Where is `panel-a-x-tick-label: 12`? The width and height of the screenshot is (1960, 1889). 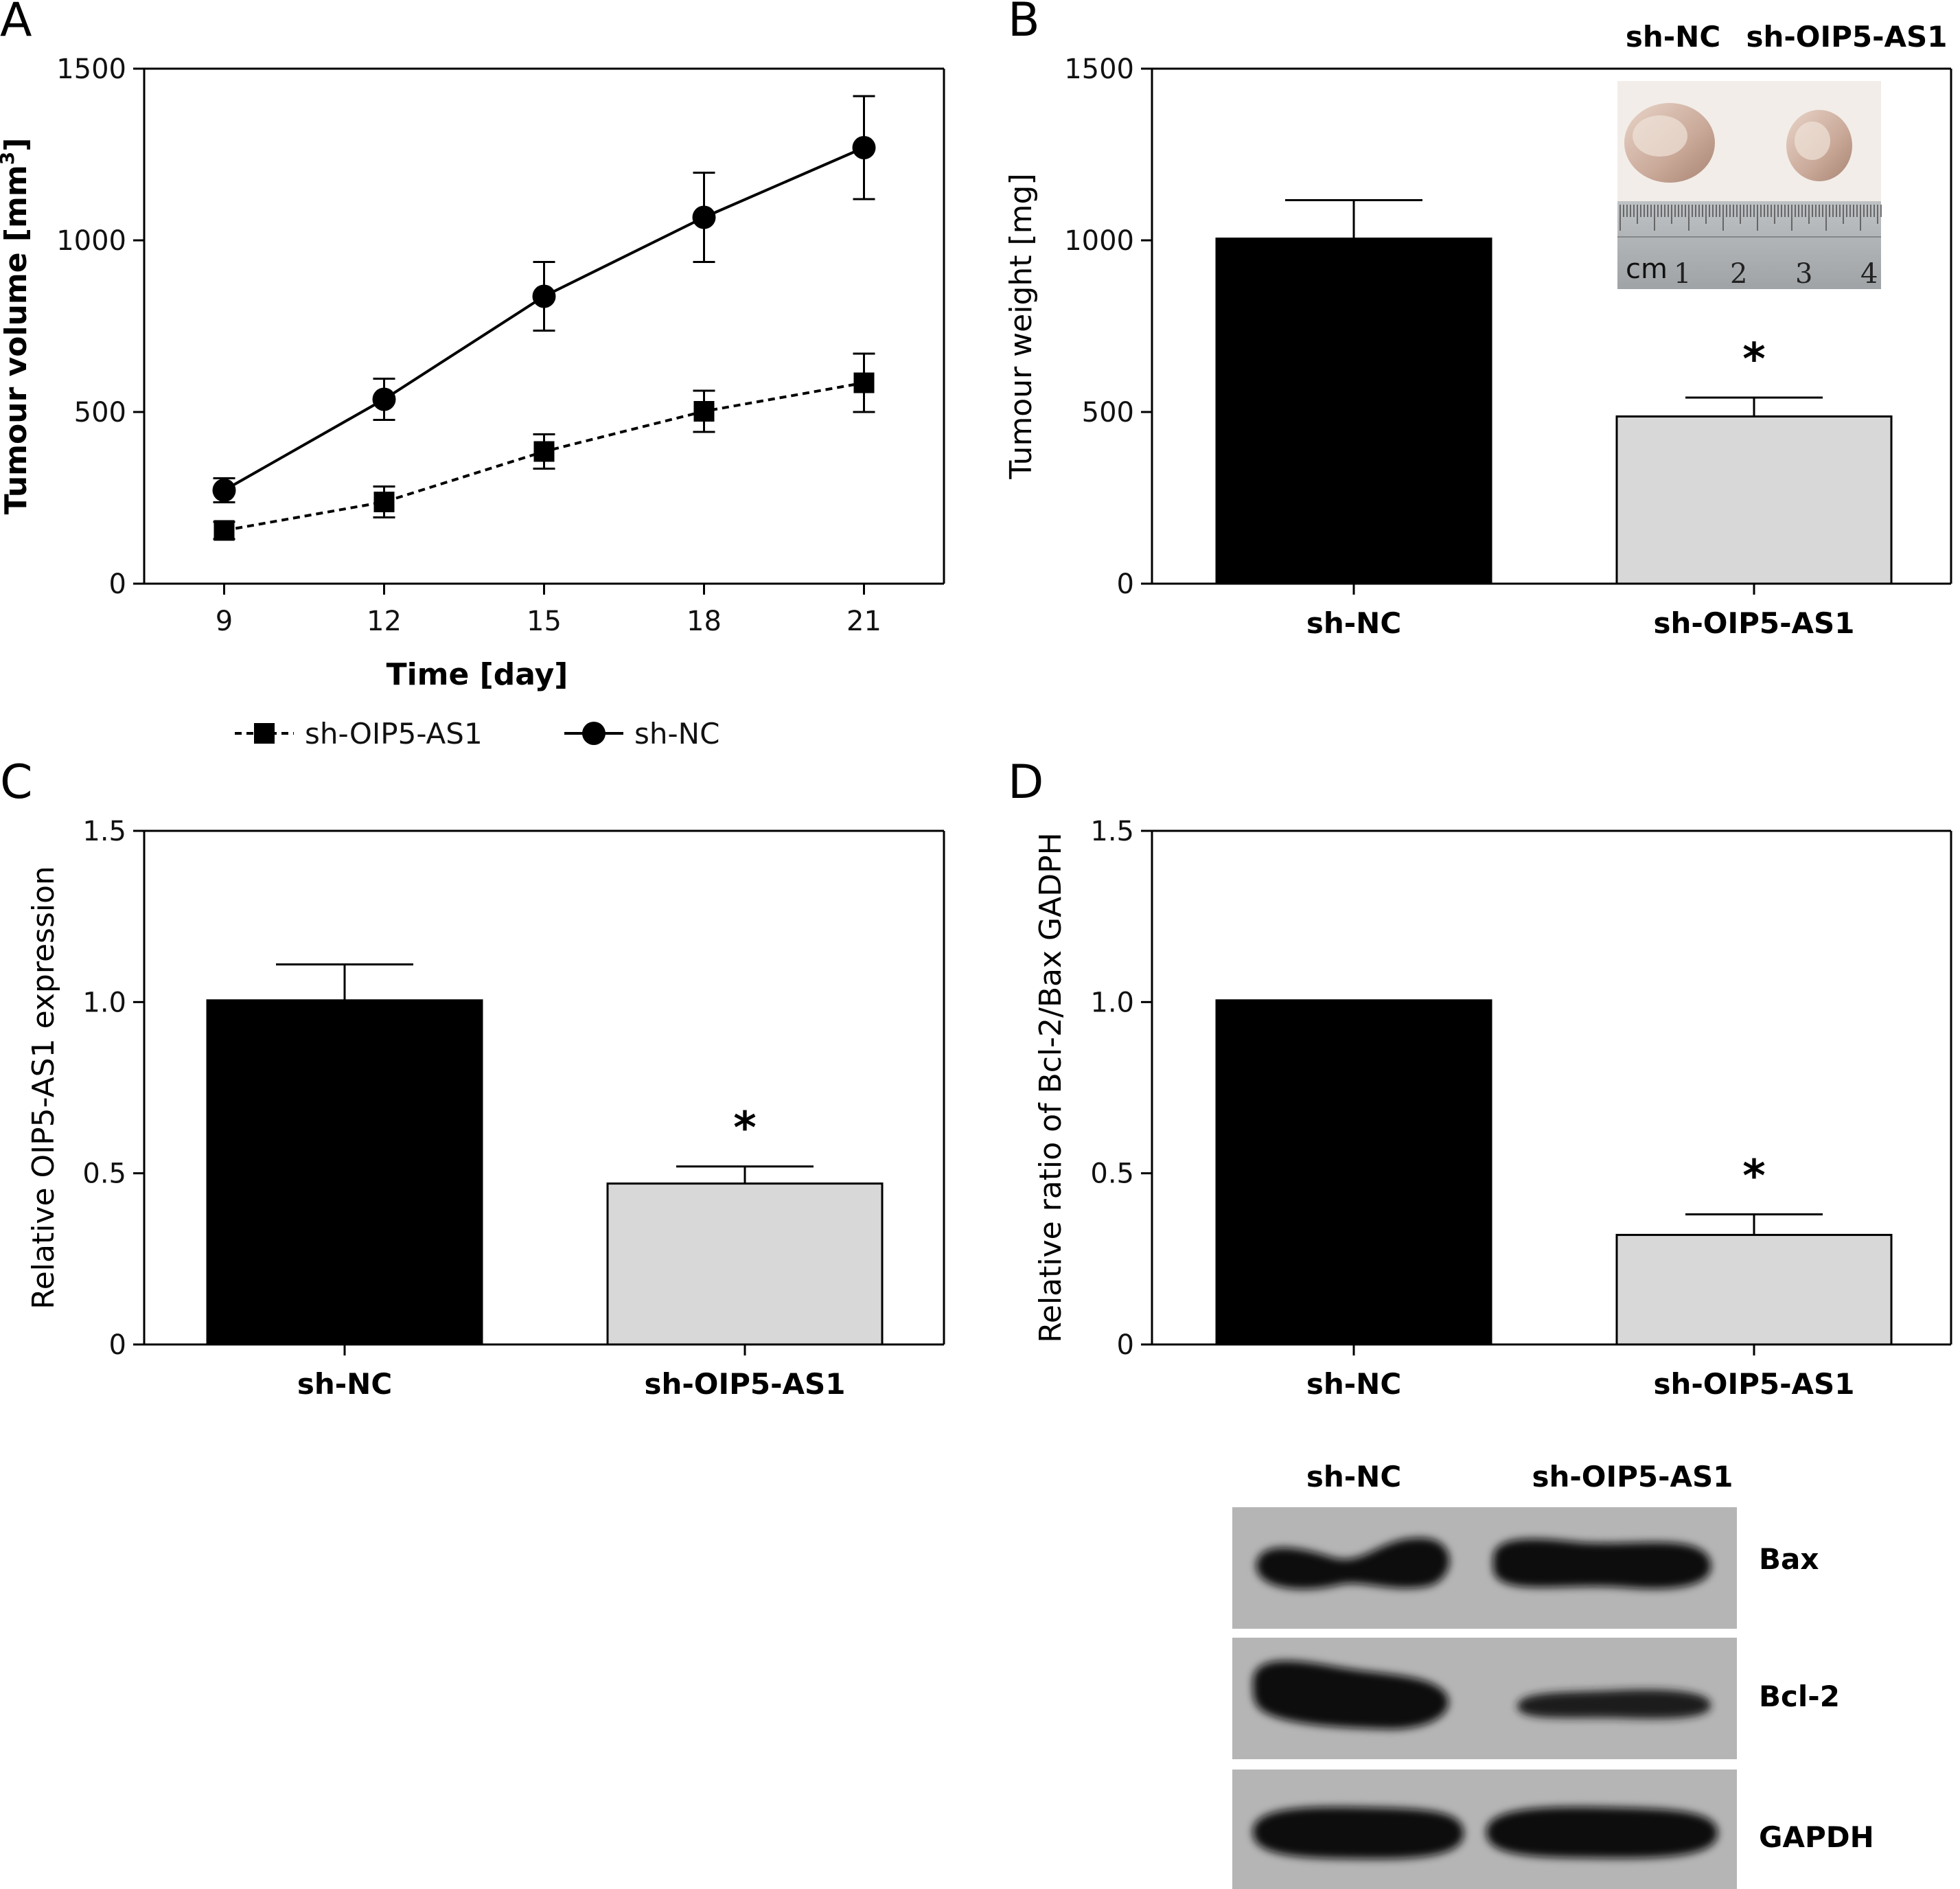 panel-a-x-tick-label: 12 is located at coordinates (384, 621).